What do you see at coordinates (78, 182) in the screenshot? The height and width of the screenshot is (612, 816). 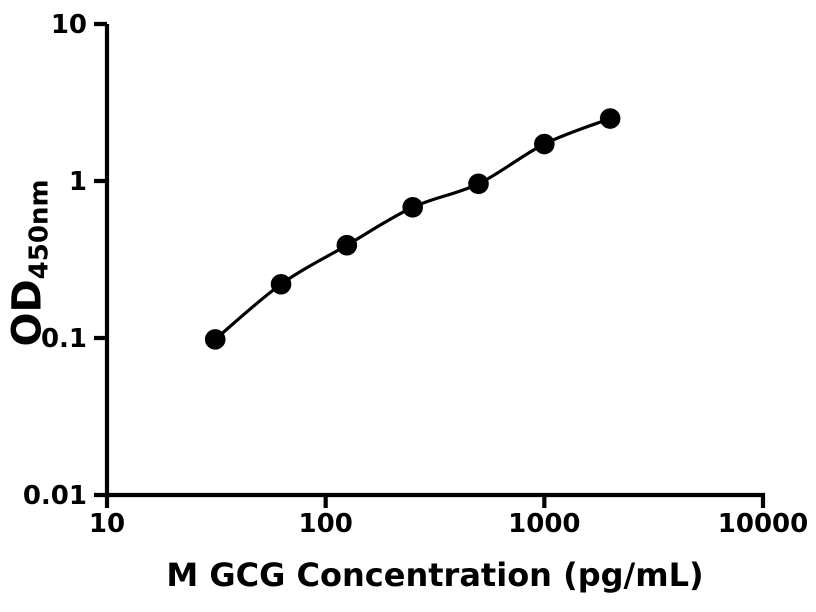 I see `y-tick-label: 1` at bounding box center [78, 182].